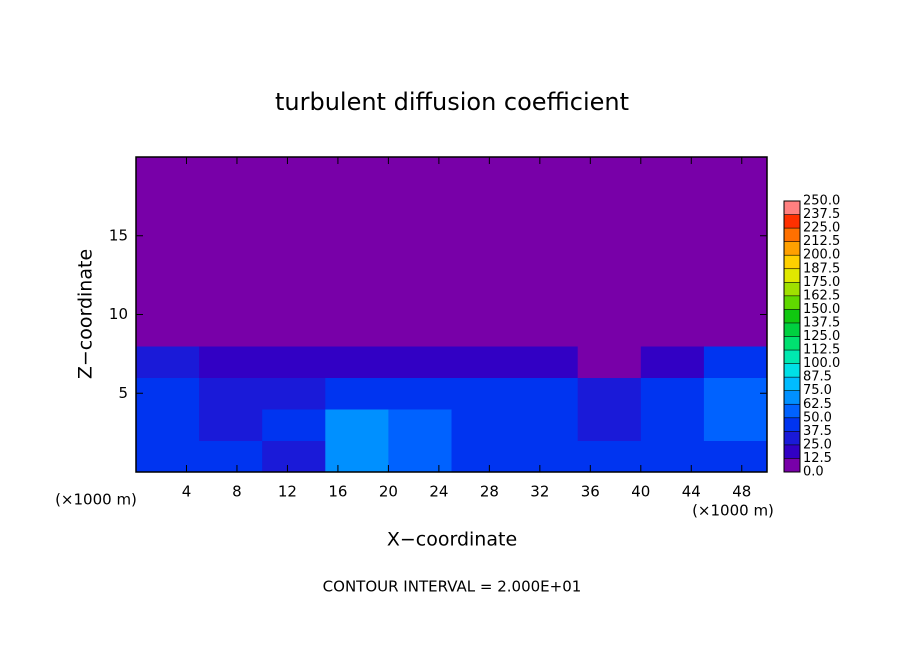 The image size is (904, 654). Describe the element at coordinates (817, 390) in the screenshot. I see `colorbar-label: 75.0` at that location.